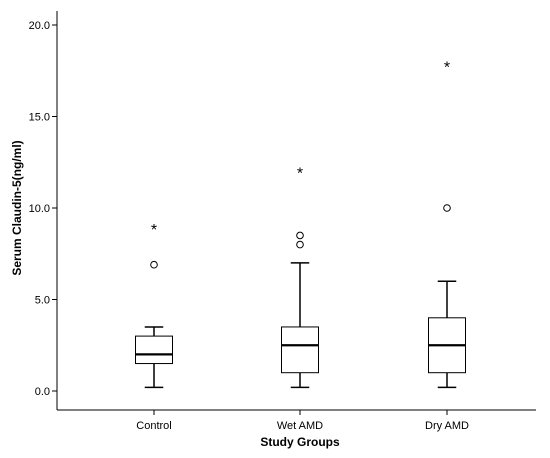 Image resolution: width=550 pixels, height=458 pixels. I want to click on y-tick-label: 5.0, so click(42, 301).